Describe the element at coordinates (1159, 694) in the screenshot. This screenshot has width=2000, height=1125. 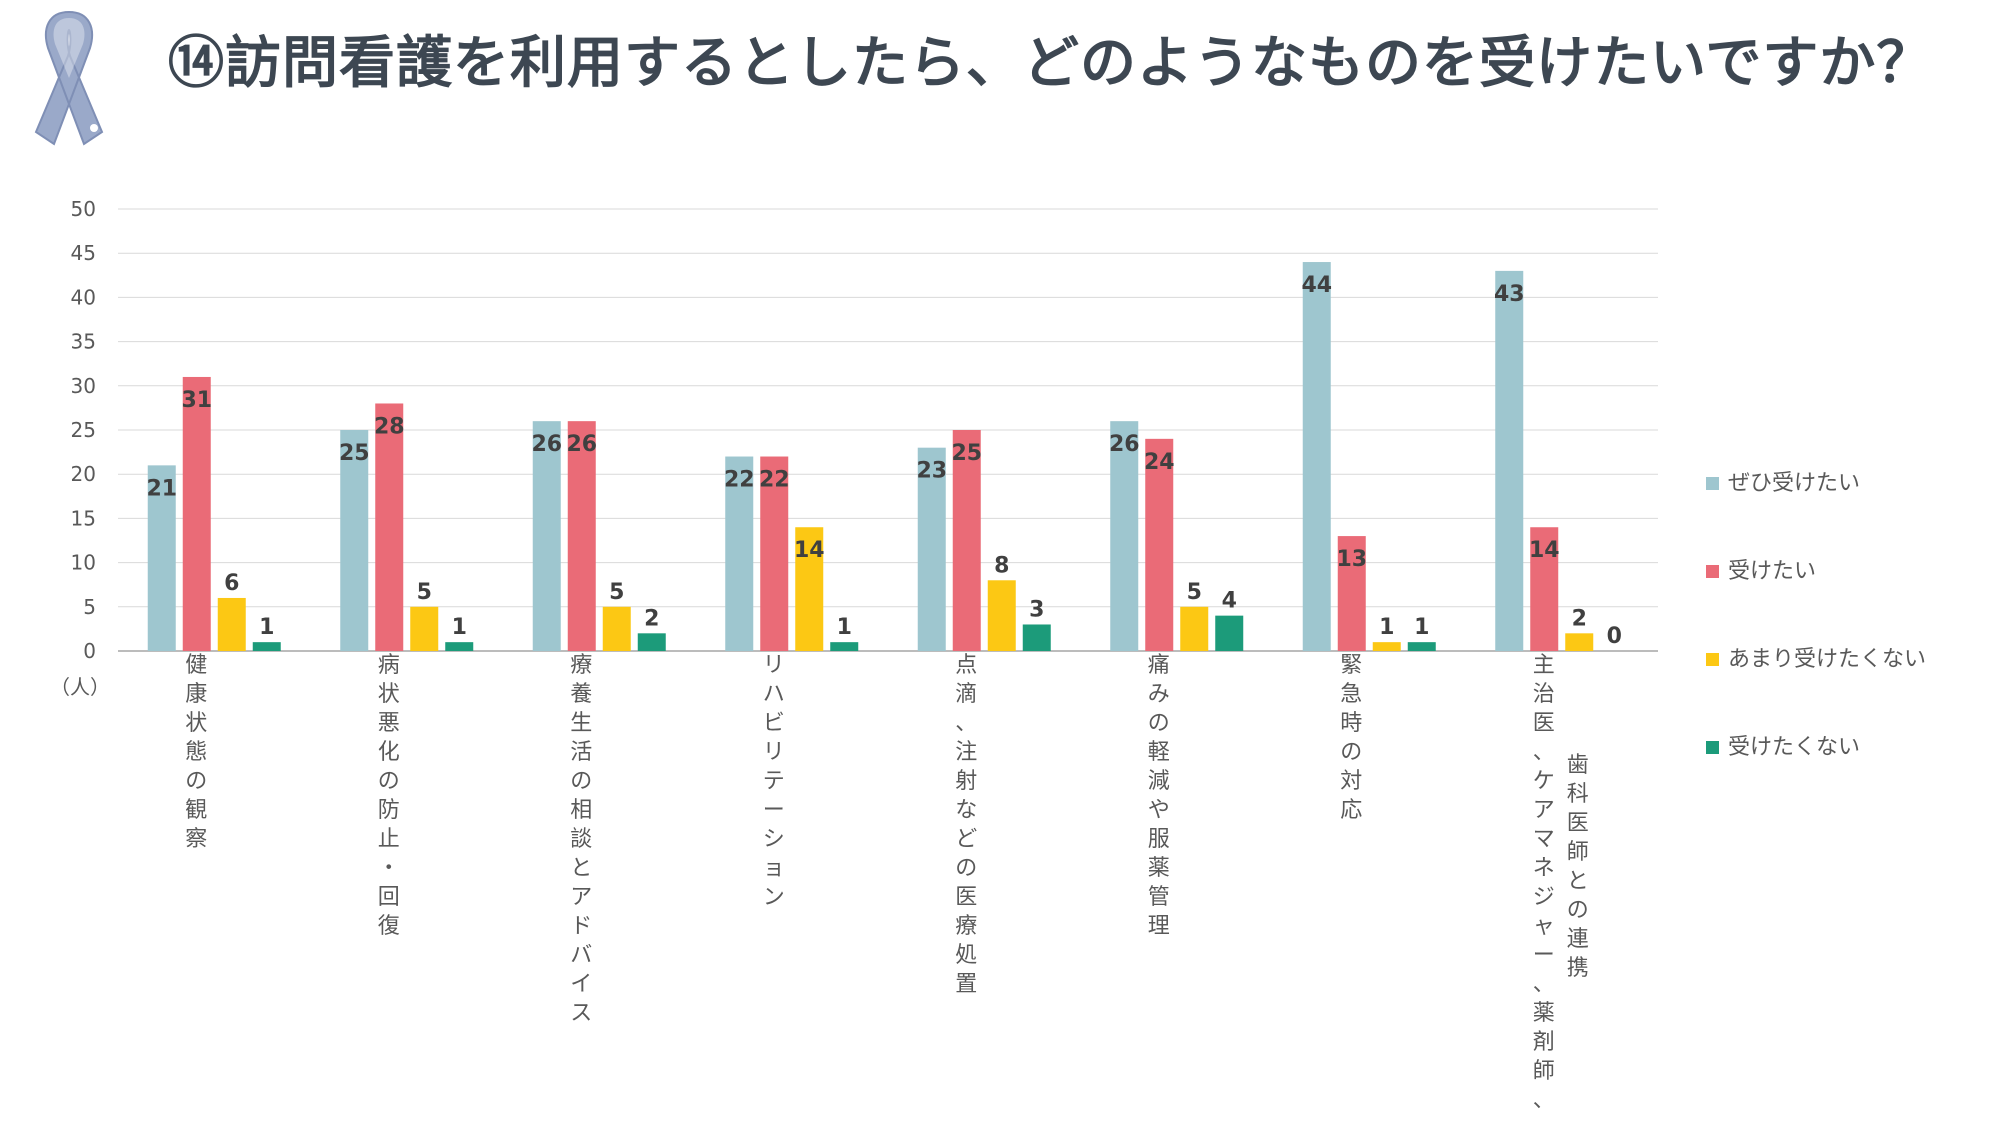
I see `category-label-char: み` at that location.